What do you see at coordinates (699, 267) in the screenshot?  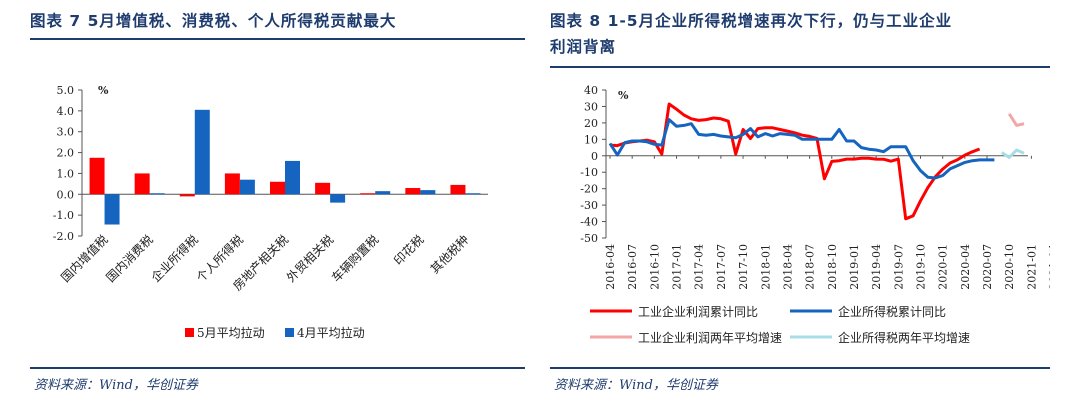 I see `x-tick-label: 2017-04` at bounding box center [699, 267].